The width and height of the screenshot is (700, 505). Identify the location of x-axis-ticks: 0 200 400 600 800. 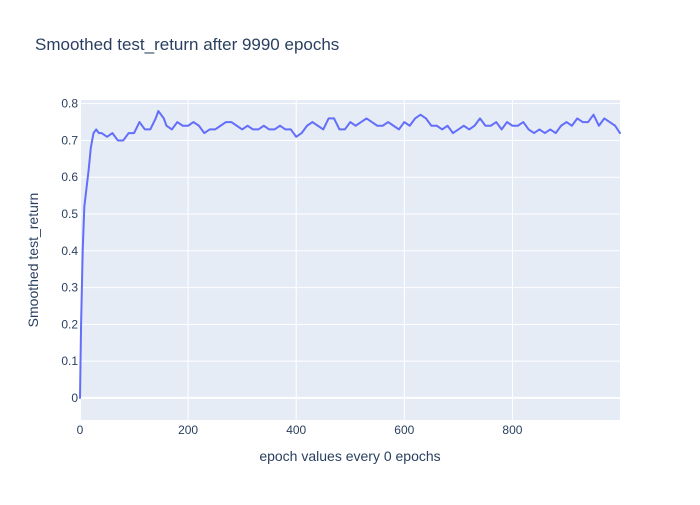
(300, 430).